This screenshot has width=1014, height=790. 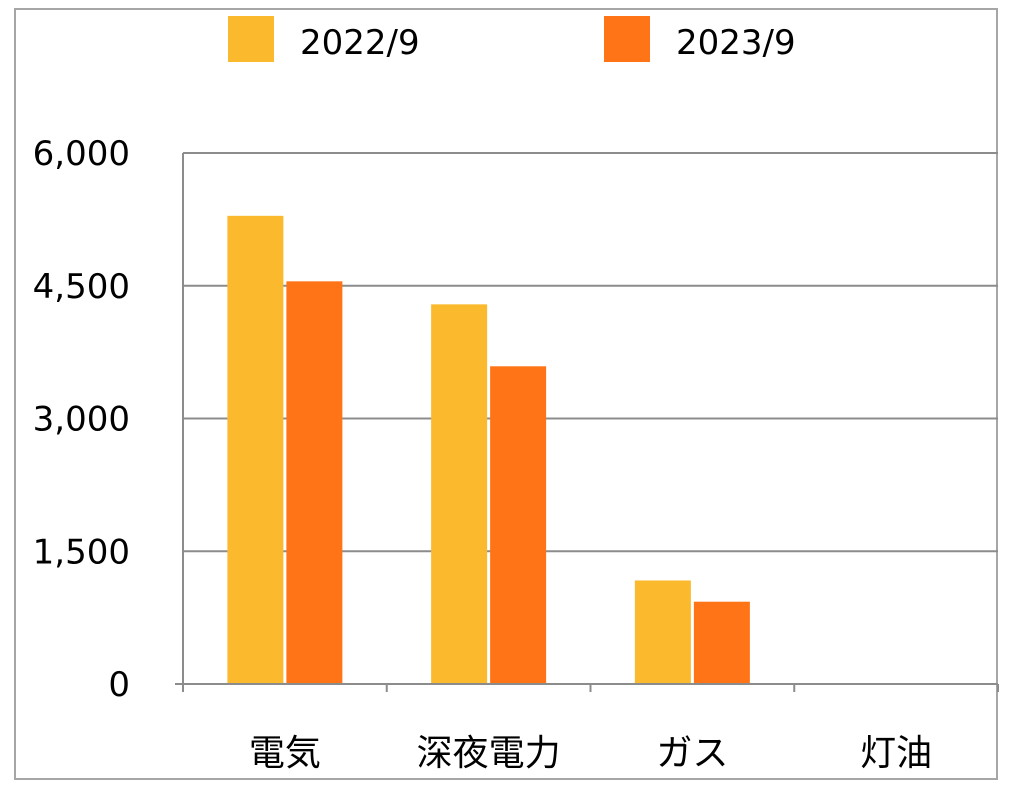 What do you see at coordinates (512, 39) in the screenshot?
I see `legend: 2022/9 2023/9` at bounding box center [512, 39].